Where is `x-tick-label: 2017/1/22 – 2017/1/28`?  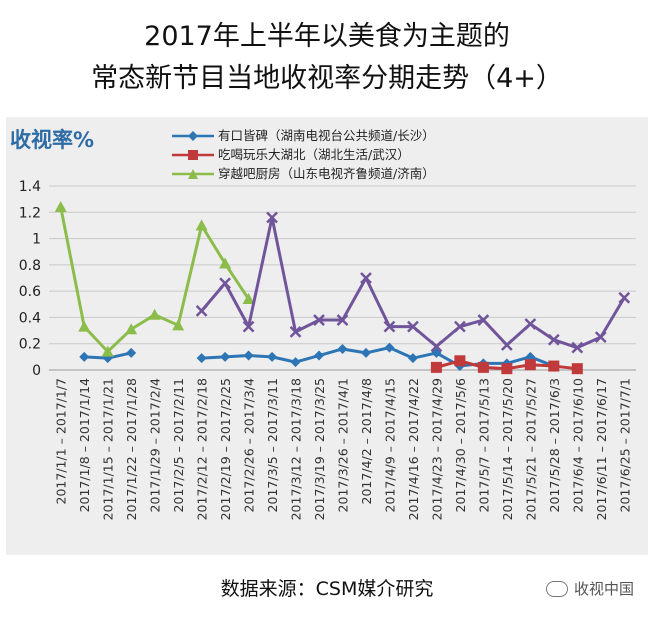 x-tick-label: 2017/1/22 – 2017/1/28 is located at coordinates (131, 449).